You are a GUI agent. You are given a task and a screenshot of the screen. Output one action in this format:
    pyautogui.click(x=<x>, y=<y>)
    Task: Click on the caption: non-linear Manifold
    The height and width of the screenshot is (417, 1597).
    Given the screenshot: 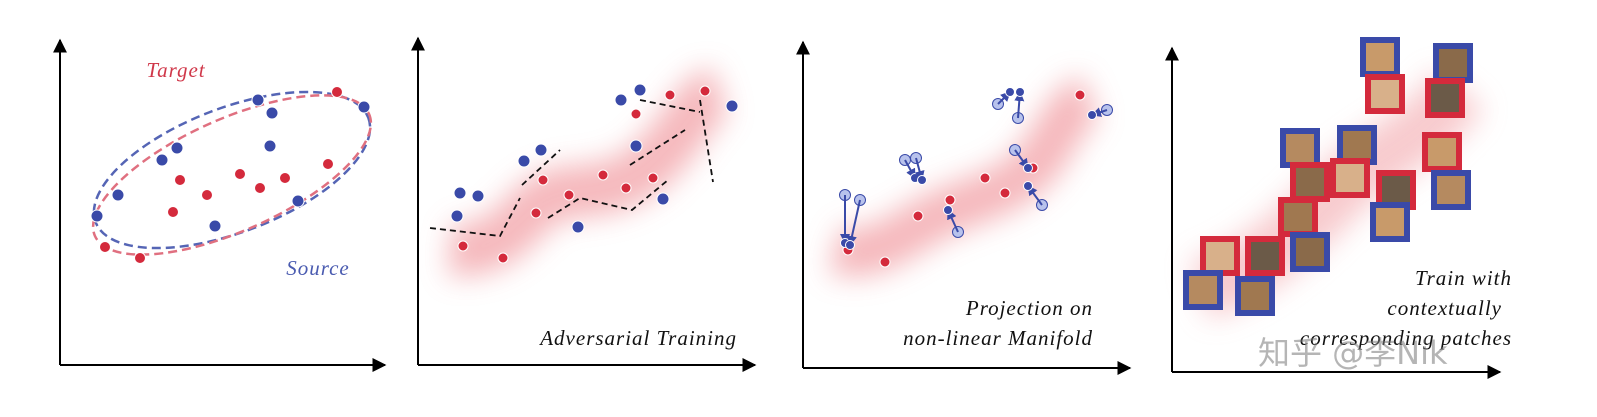 What is the action you would take?
    pyautogui.click(x=998, y=338)
    